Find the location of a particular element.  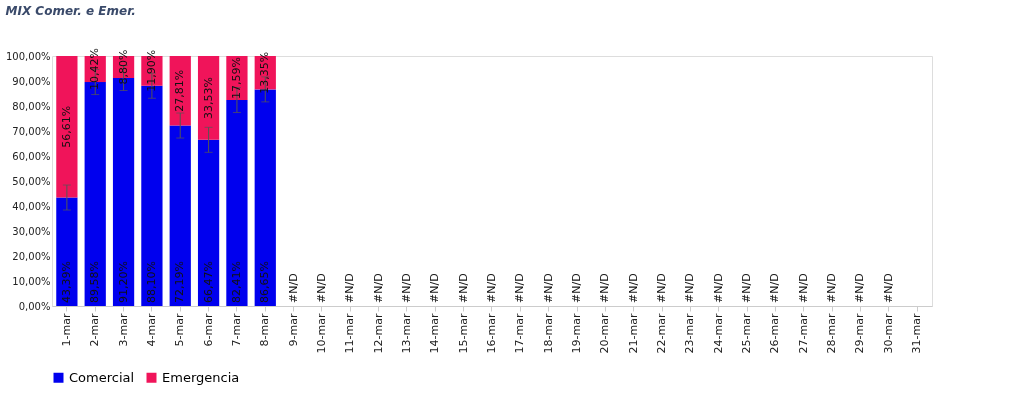

data-label: 82,41% is located at coordinates (236, 282).